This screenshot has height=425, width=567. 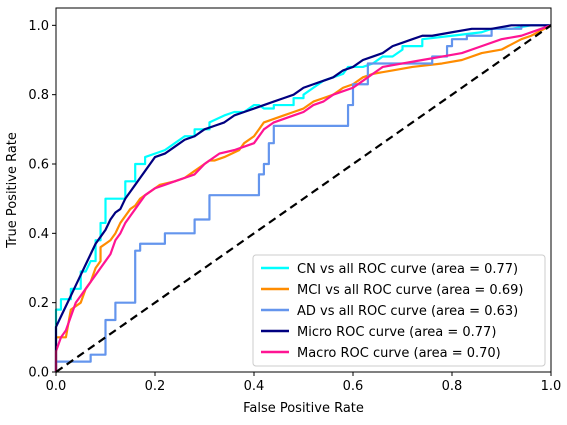 What do you see at coordinates (353, 386) in the screenshot?
I see `x-tick-label: 0.6` at bounding box center [353, 386].